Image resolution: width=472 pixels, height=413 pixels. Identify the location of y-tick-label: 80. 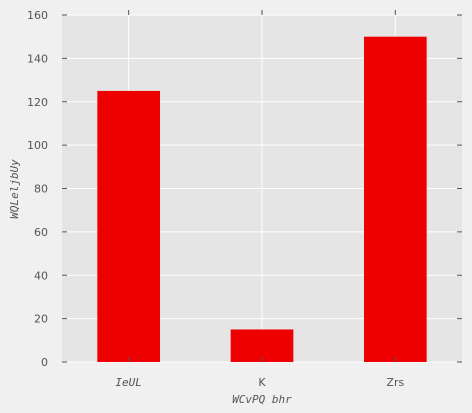
(41, 189).